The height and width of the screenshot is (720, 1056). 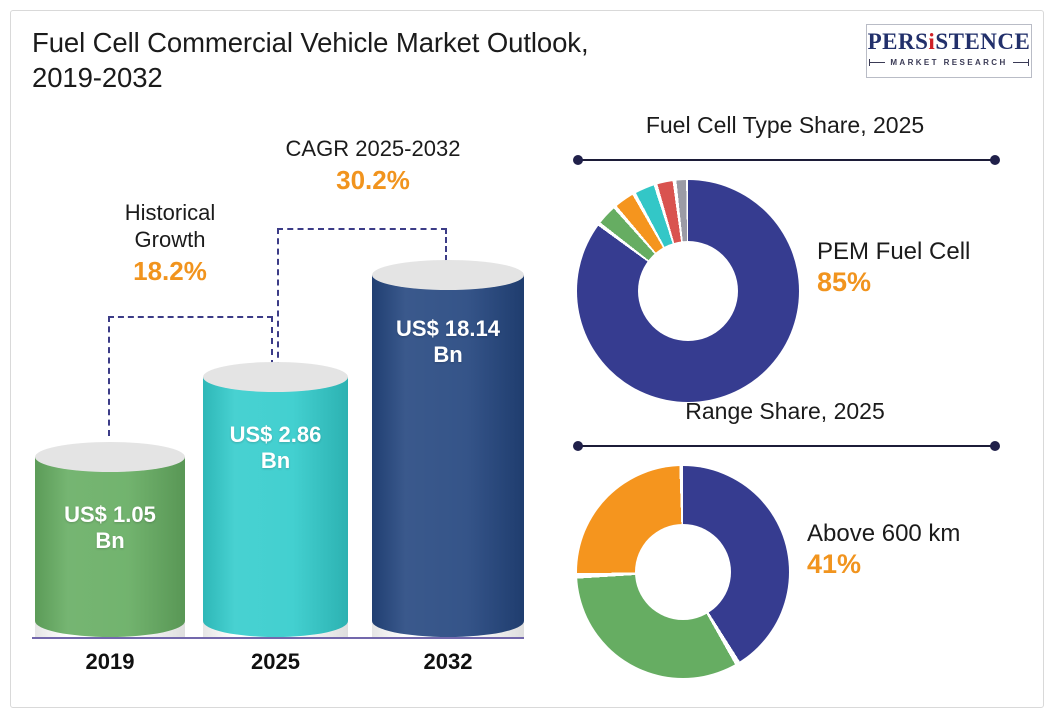 I want to click on bar-2032: US$ 18.14 Bn 2032, so click(x=448, y=467).